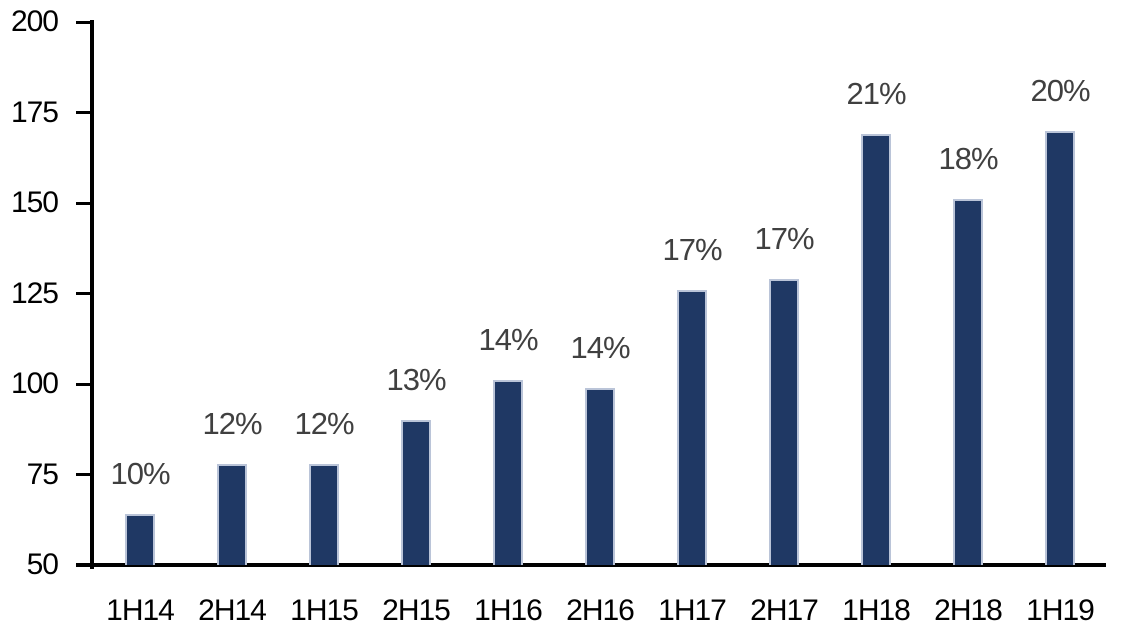 This screenshot has height=641, width=1129. I want to click on x-category-label: 2H17, so click(784, 610).